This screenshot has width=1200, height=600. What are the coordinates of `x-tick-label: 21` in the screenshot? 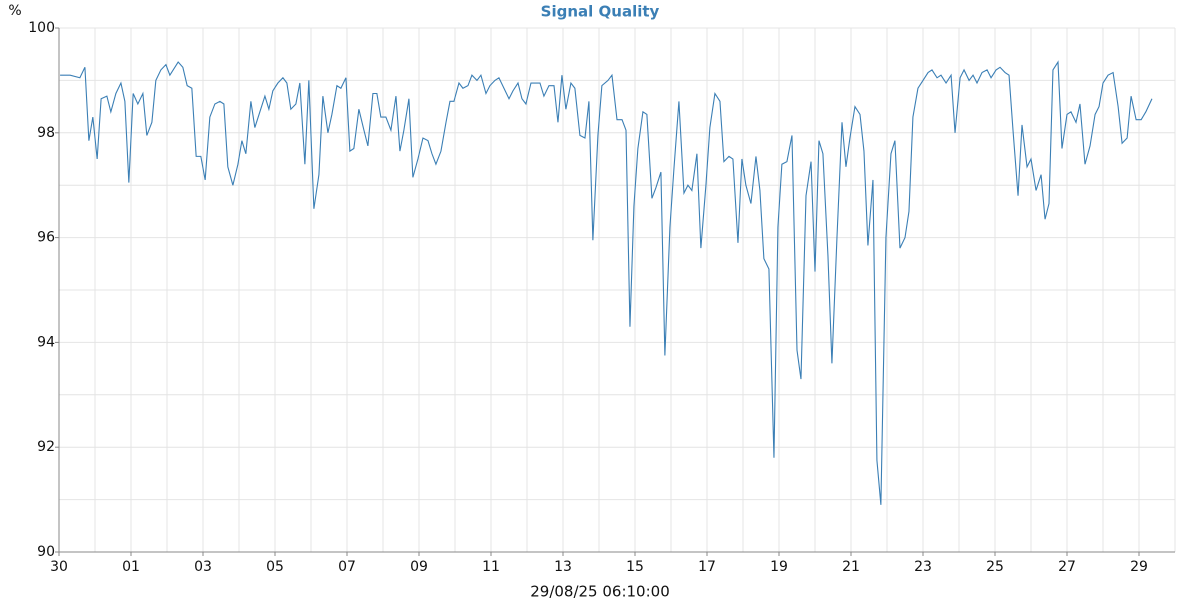 It's located at (851, 567).